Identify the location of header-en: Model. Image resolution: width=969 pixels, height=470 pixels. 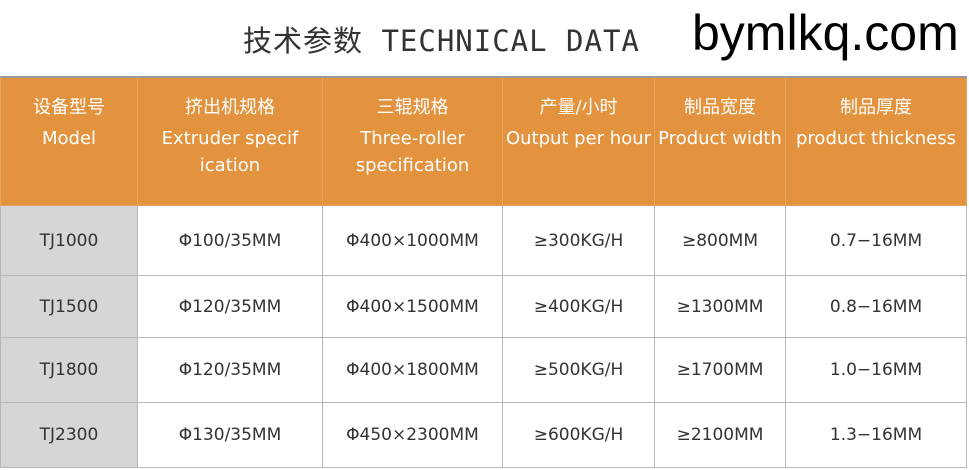
(69, 138).